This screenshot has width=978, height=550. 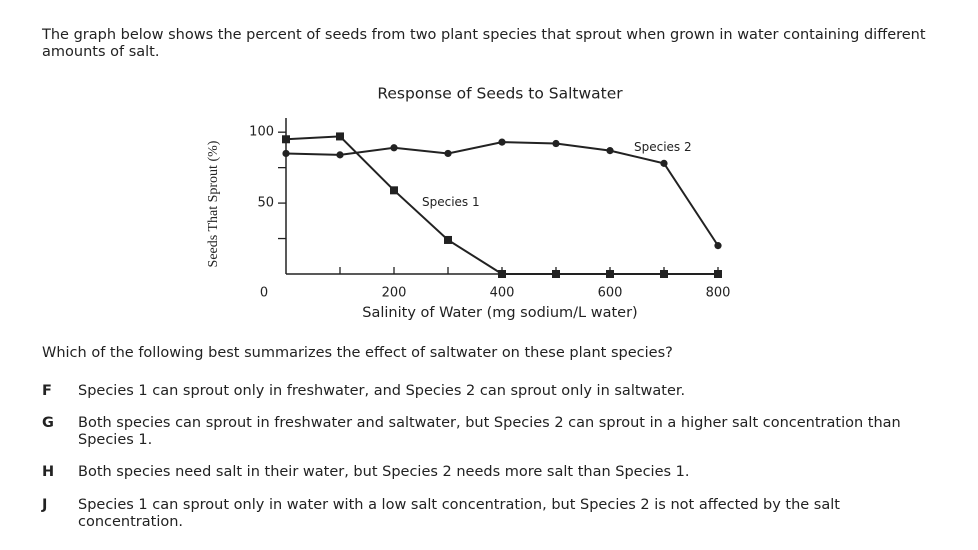 I want to click on x-tick-label: 800, so click(x=718, y=293).